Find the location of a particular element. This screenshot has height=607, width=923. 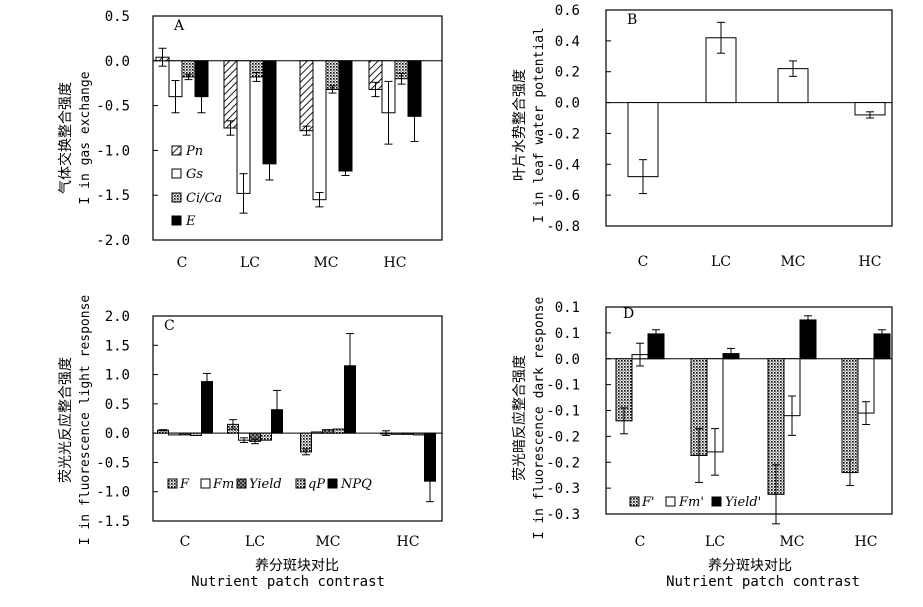

legend-qp-label: qP is located at coordinates (316, 484).